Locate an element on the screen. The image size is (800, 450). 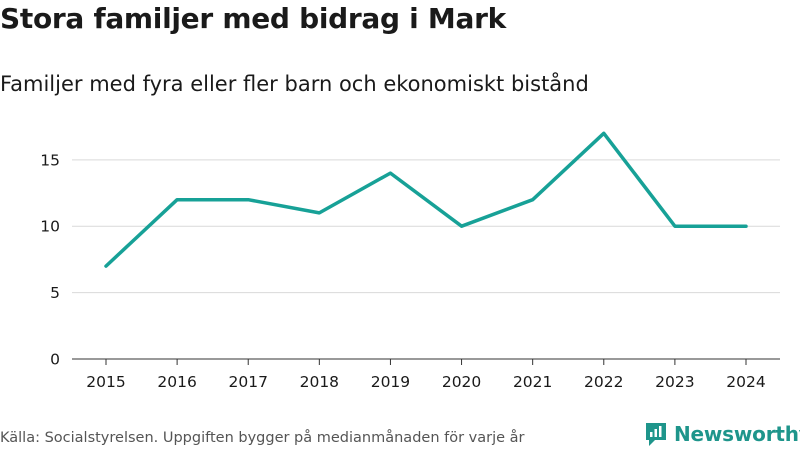
x-tick-label: 2018 is located at coordinates (319, 382).